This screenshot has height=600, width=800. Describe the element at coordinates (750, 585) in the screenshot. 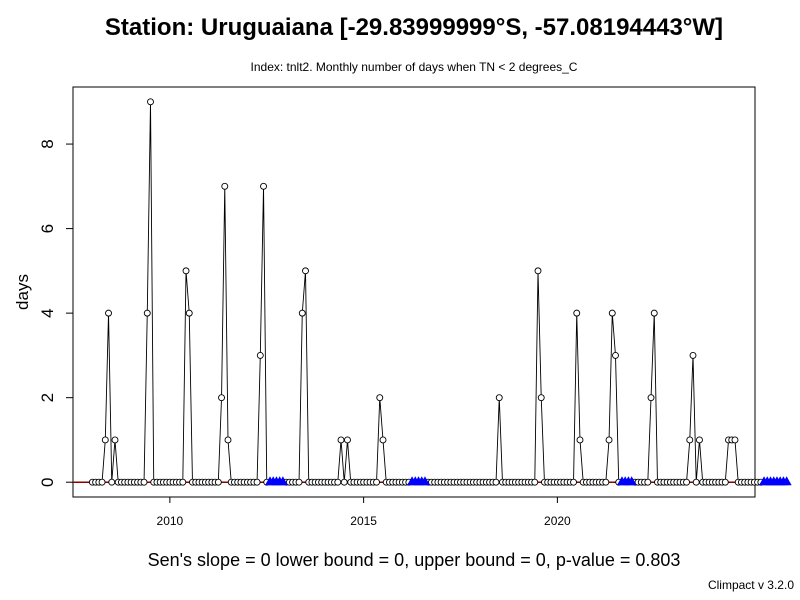

I see `software-credit: Climpact v 3.2.0` at that location.